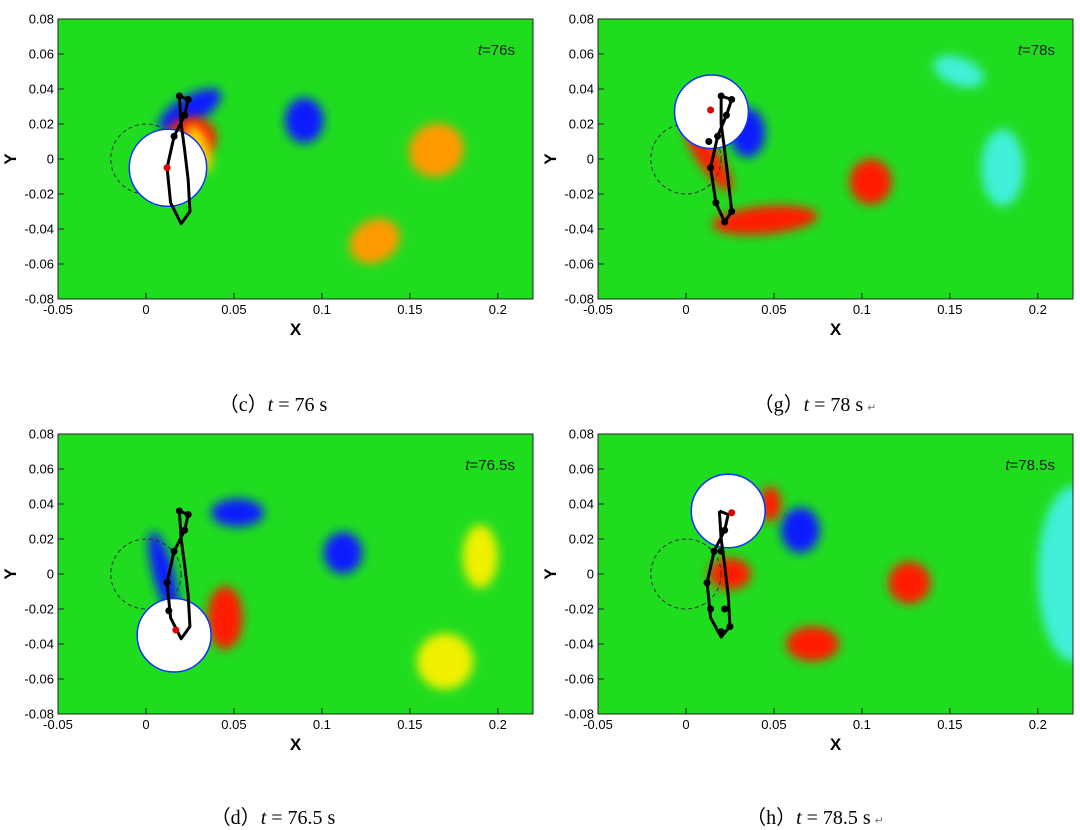 The image size is (1080, 830). Describe the element at coordinates (39, 264) in the screenshot. I see `y-tick-label: -0.06` at that location.